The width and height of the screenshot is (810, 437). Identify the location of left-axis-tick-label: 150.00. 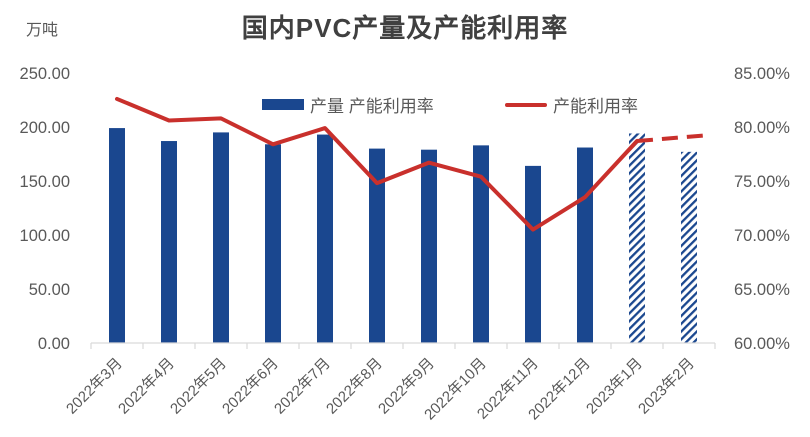
(45, 182).